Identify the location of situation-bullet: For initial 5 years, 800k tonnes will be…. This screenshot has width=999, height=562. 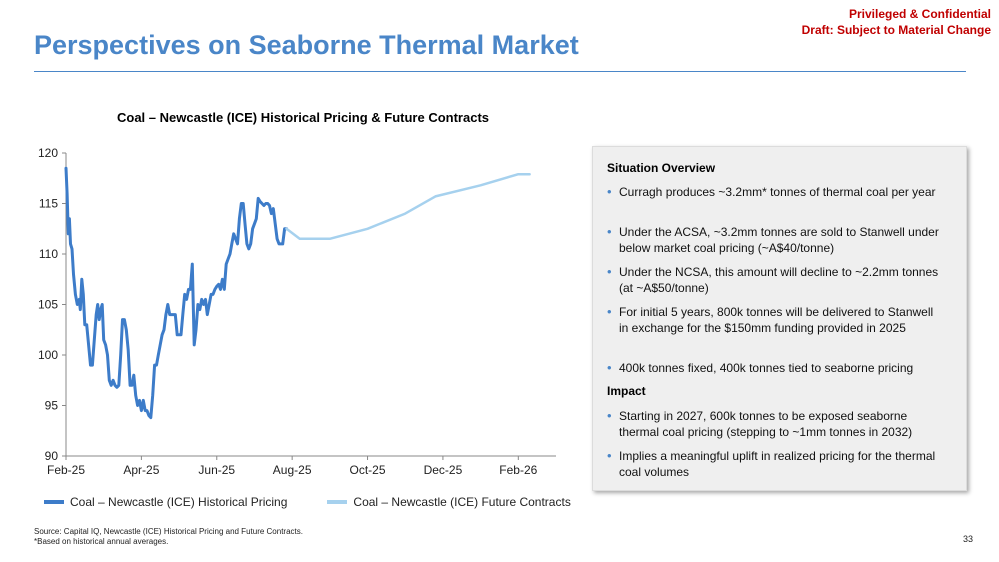
(775, 320).